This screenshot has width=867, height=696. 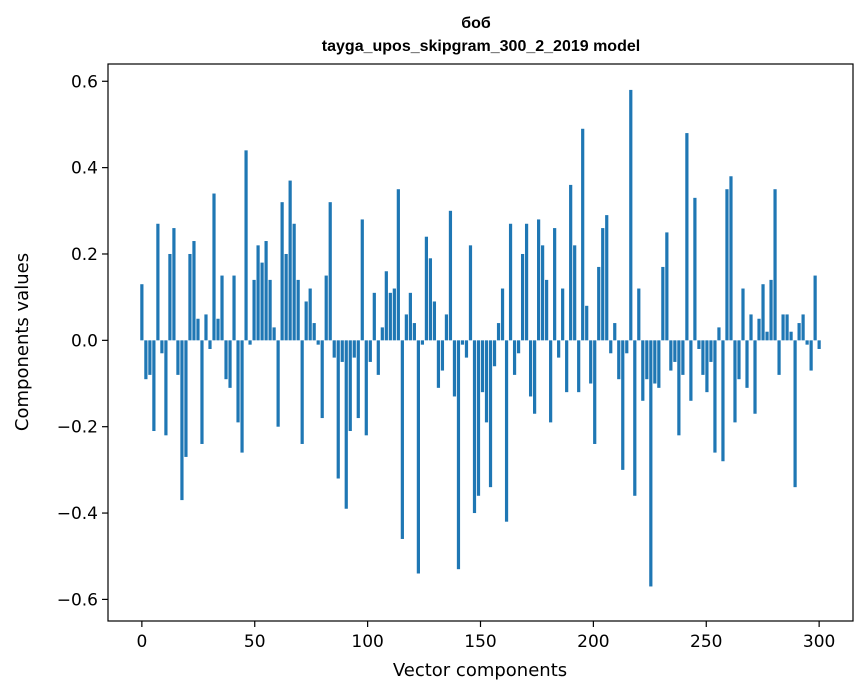 I want to click on y-axis-ticks: −0.6 −0.4 −0.2 0.0 0.2 0.4 0.6, so click(x=82, y=341).